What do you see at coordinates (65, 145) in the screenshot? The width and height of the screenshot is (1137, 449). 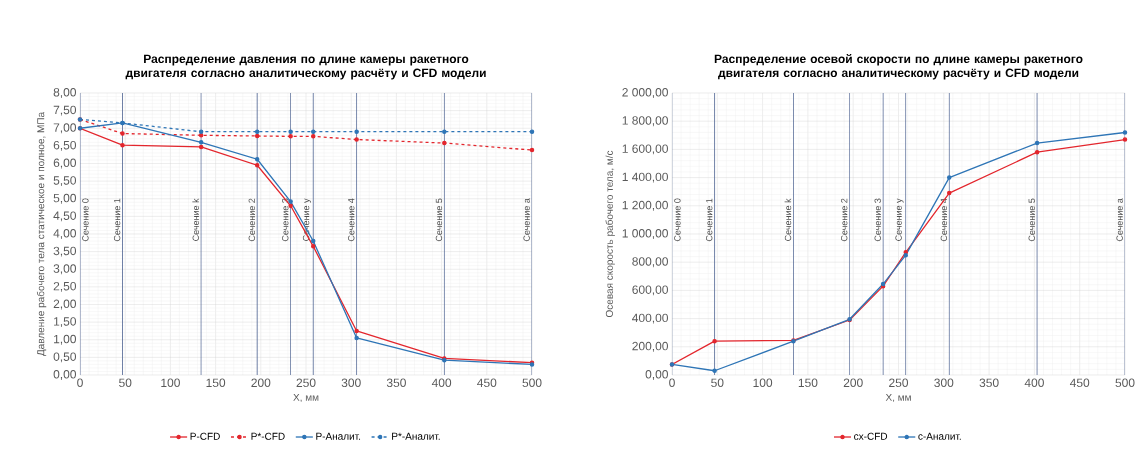 I see `y-tick-label: 6,50` at bounding box center [65, 145].